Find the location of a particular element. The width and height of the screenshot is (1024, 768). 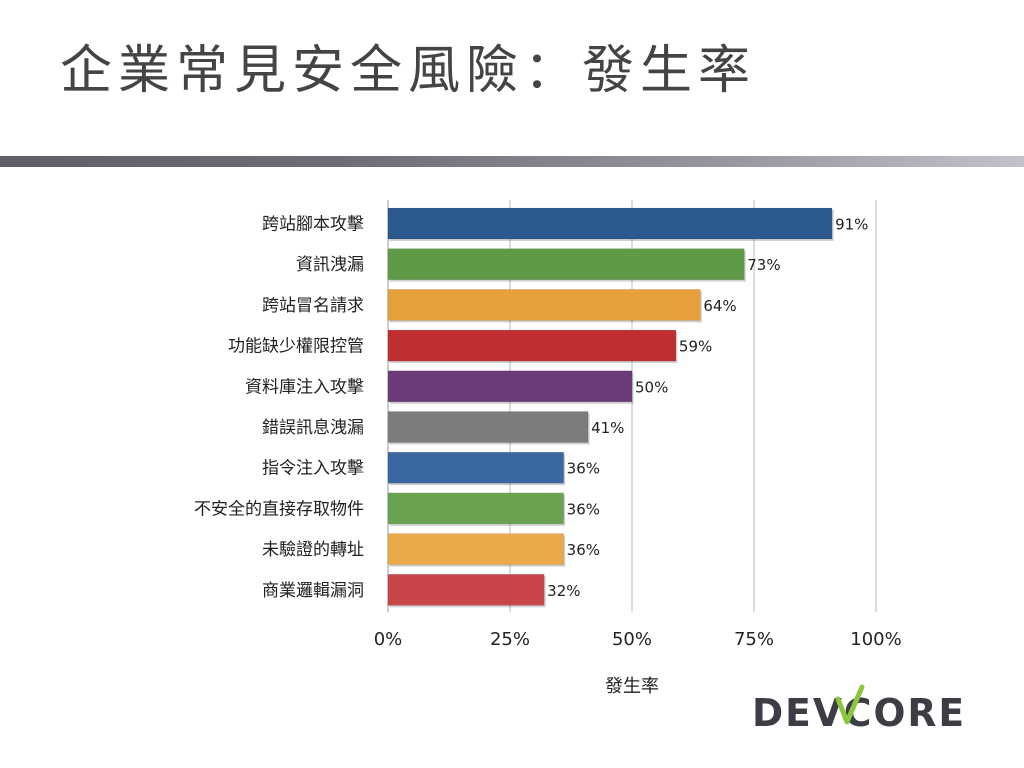

category-label: 錯誤訊息洩漏 is located at coordinates (313, 428).